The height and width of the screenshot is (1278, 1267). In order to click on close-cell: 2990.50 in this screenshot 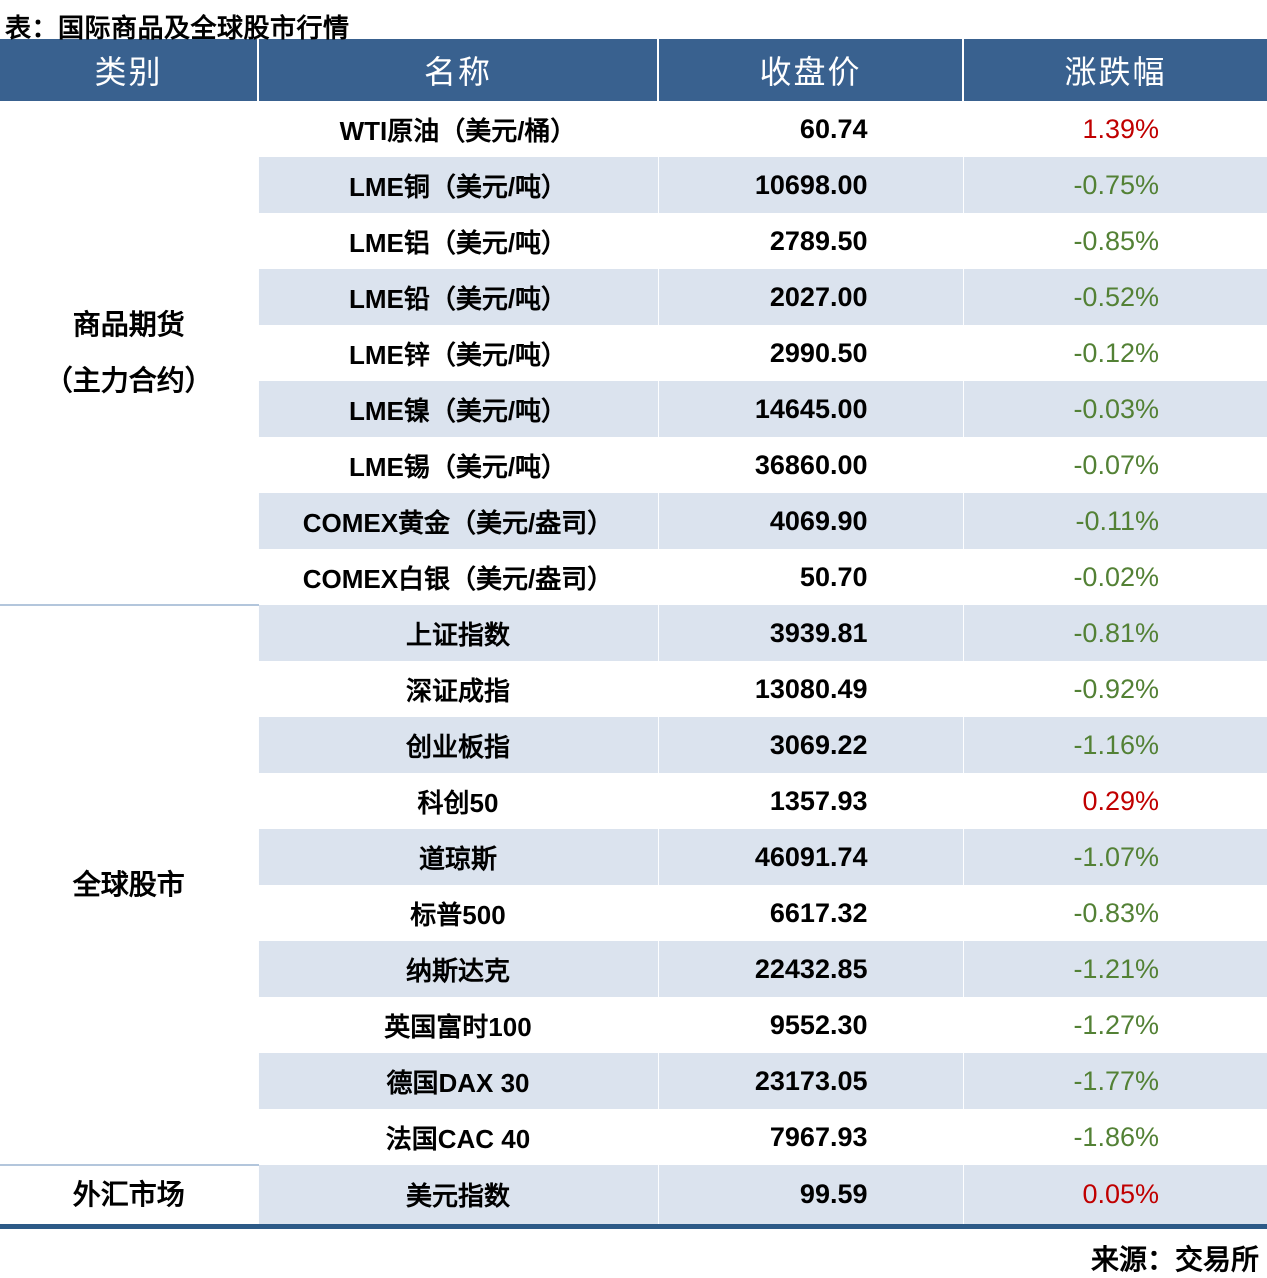, I will do `click(810, 353)`.